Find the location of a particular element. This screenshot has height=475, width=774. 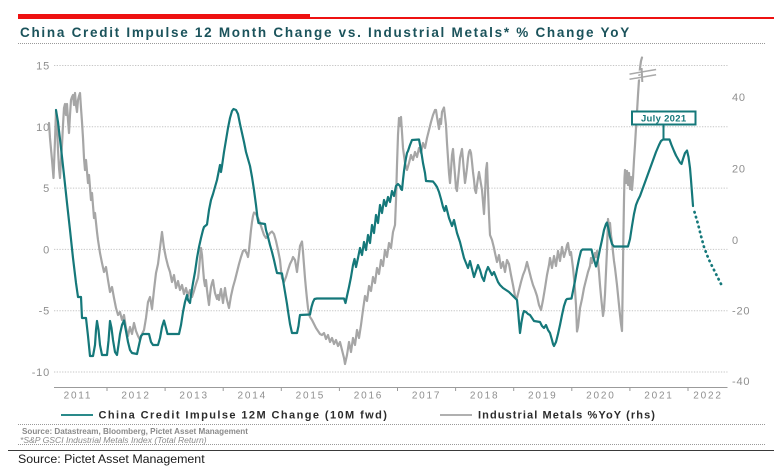

svg-text: 20 is located at coordinates (739, 170).